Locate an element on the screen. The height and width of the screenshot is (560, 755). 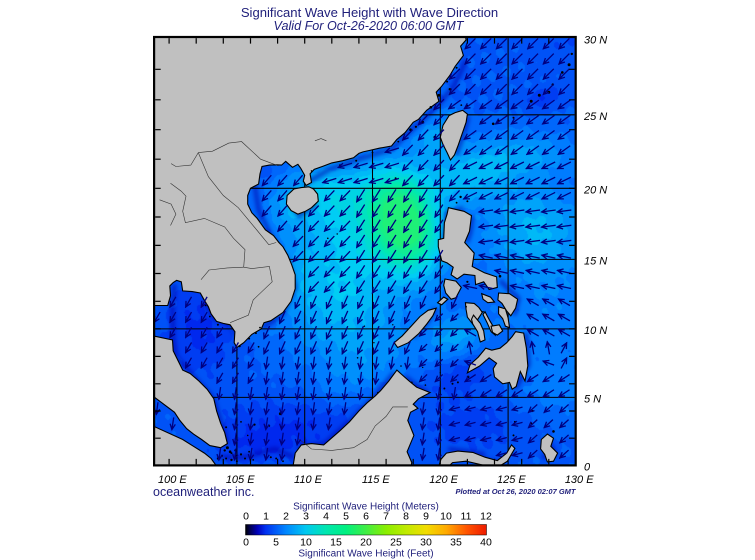
svg-text:Significant Wave Height (Meter: Significant Wave Height (Meters) is located at coordinates (366, 507).